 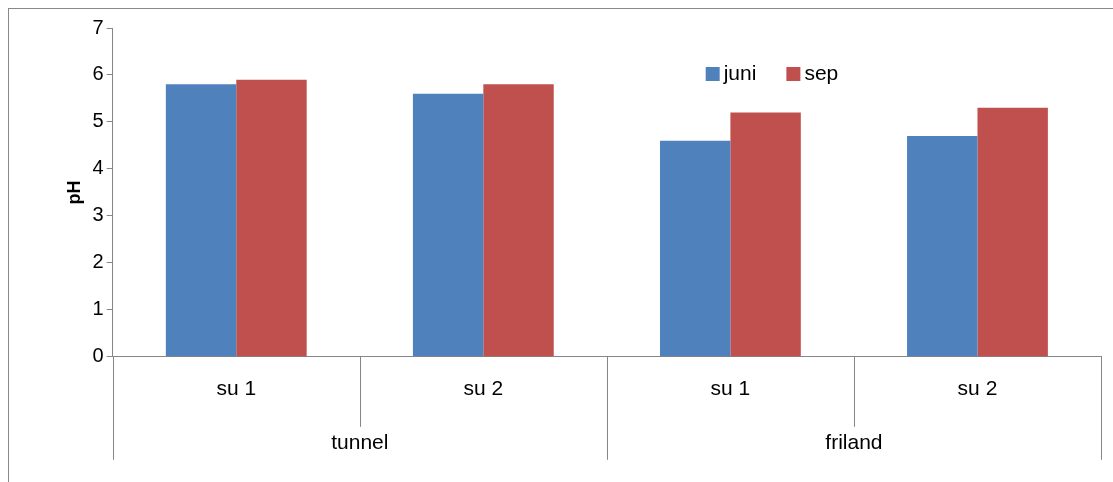 What do you see at coordinates (98, 73) in the screenshot?
I see `y-tick-label: 6` at bounding box center [98, 73].